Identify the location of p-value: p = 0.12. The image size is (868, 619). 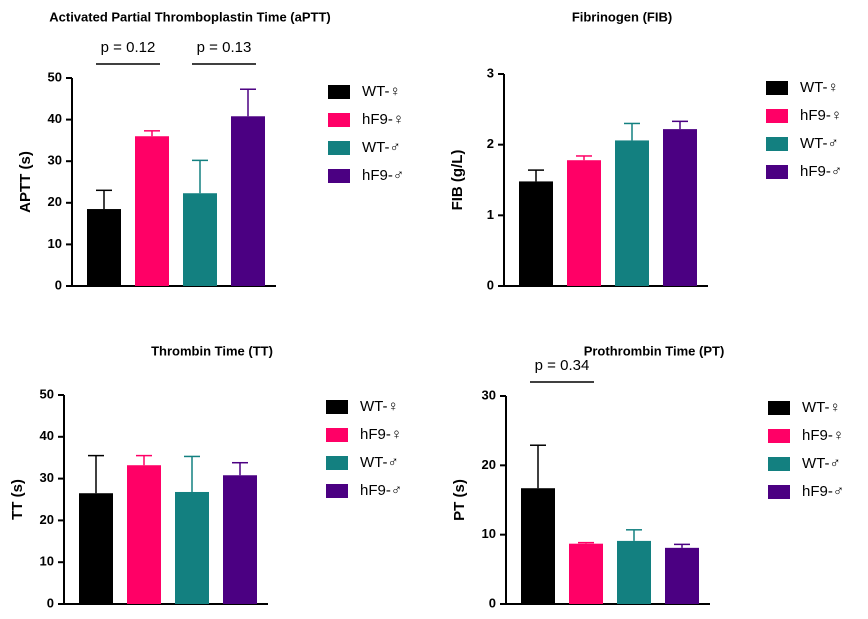
(128, 47).